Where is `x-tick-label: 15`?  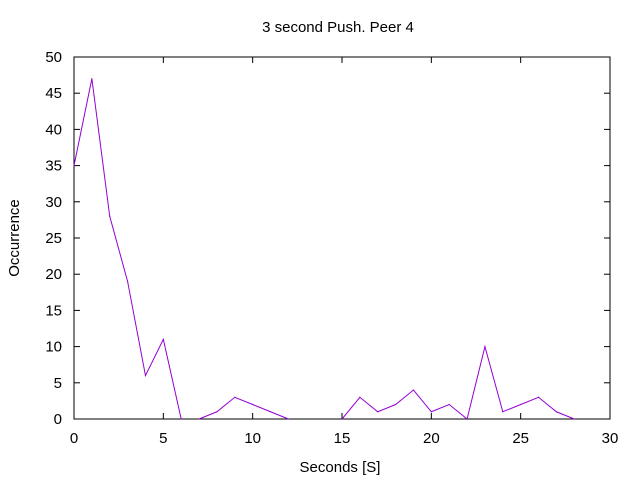
x-tick-label: 15 is located at coordinates (342, 438).